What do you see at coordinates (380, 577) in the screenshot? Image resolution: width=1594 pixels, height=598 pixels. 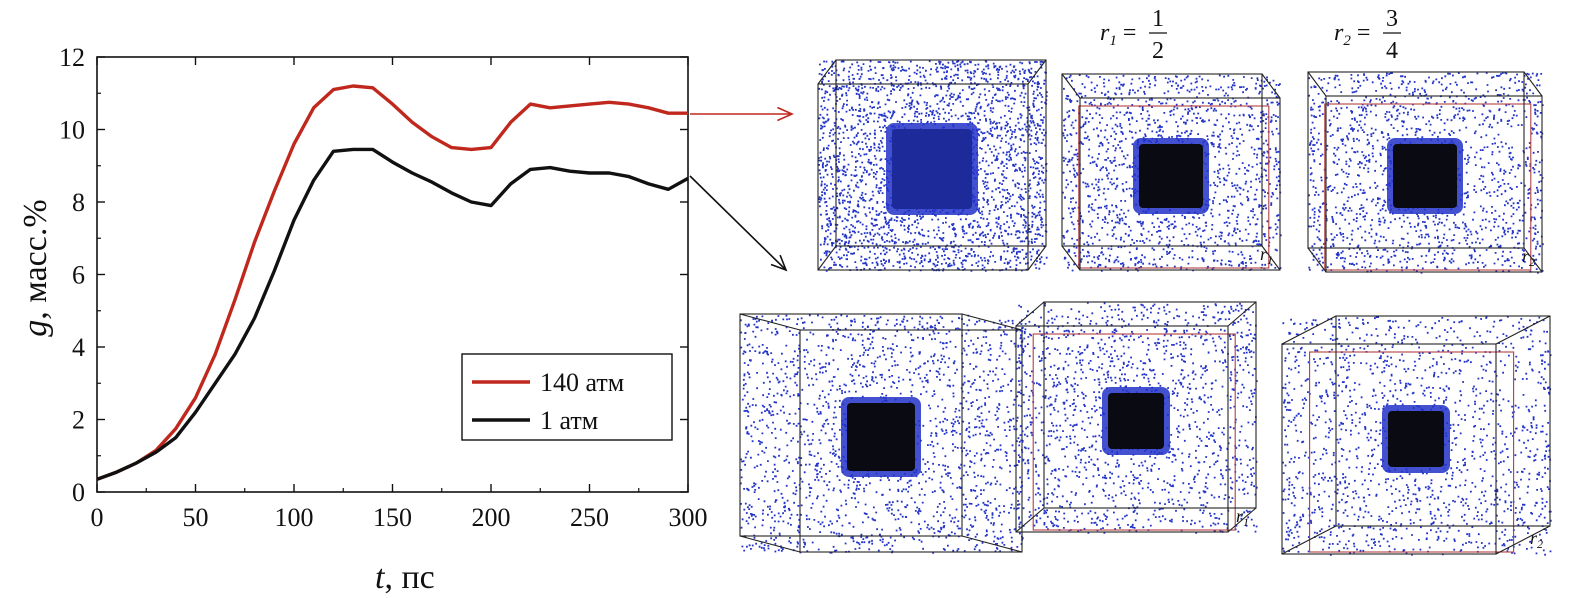 I see `x-axis-variable: t` at bounding box center [380, 577].